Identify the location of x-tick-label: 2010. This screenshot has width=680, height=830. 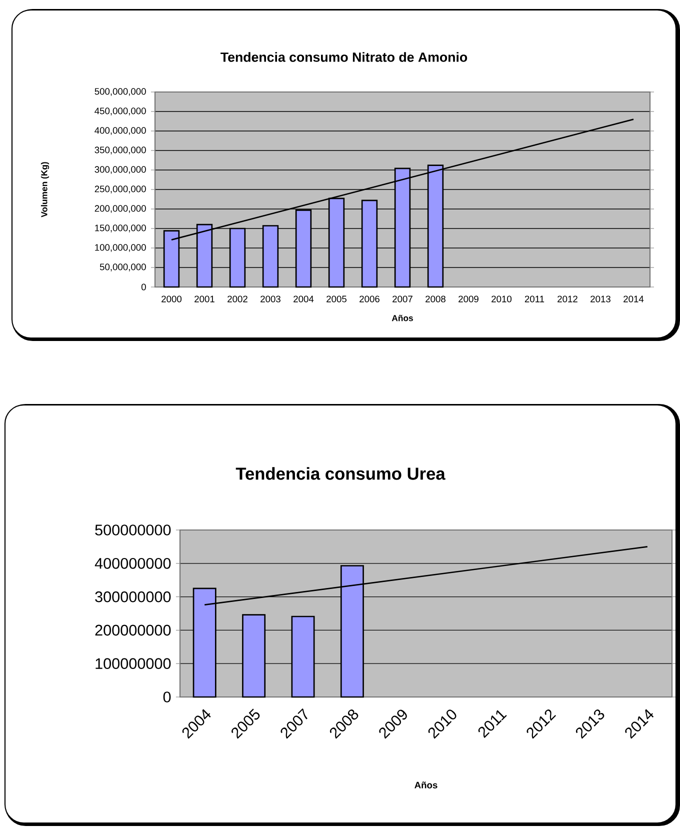
(502, 299).